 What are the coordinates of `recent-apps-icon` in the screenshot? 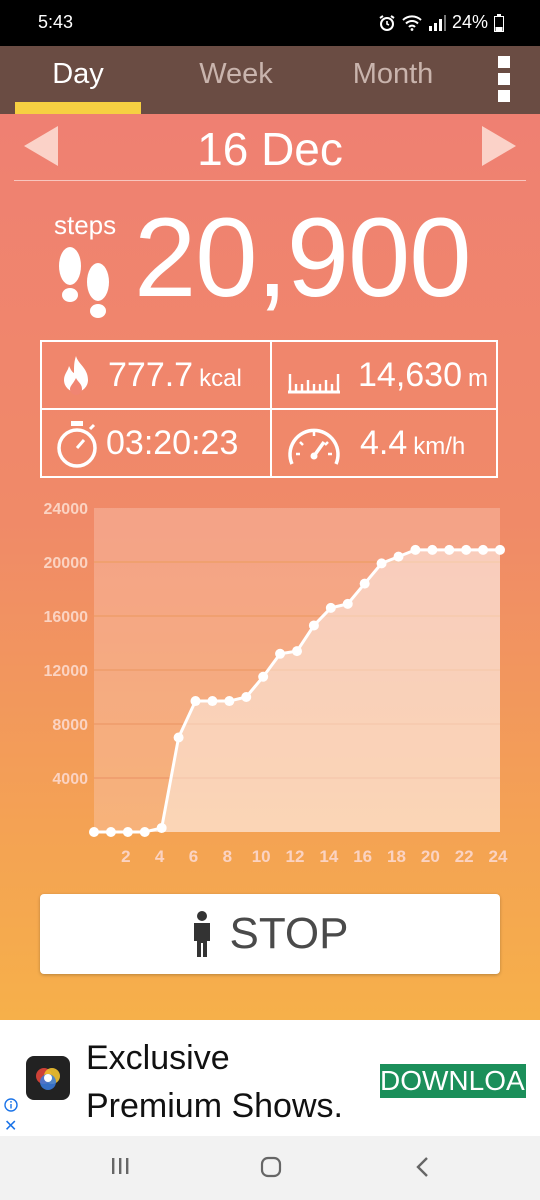 It's located at (120, 1166).